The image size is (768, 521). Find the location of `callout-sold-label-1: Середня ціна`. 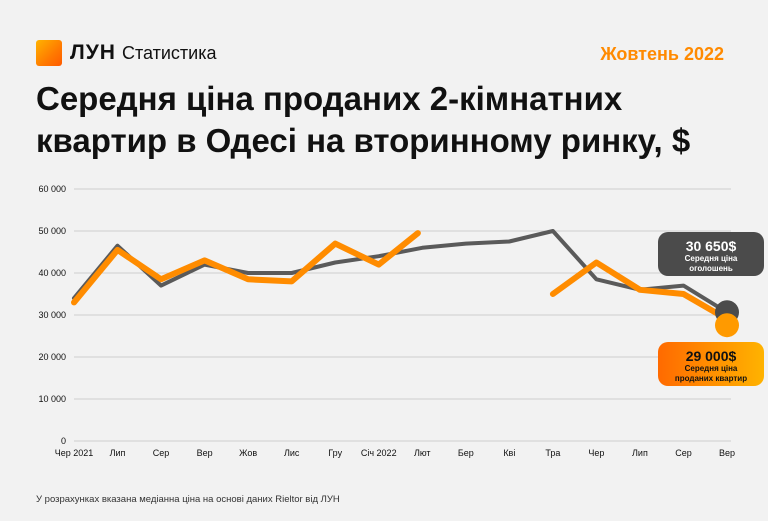

callout-sold-label-1: Середня ціна is located at coordinates (711, 368).